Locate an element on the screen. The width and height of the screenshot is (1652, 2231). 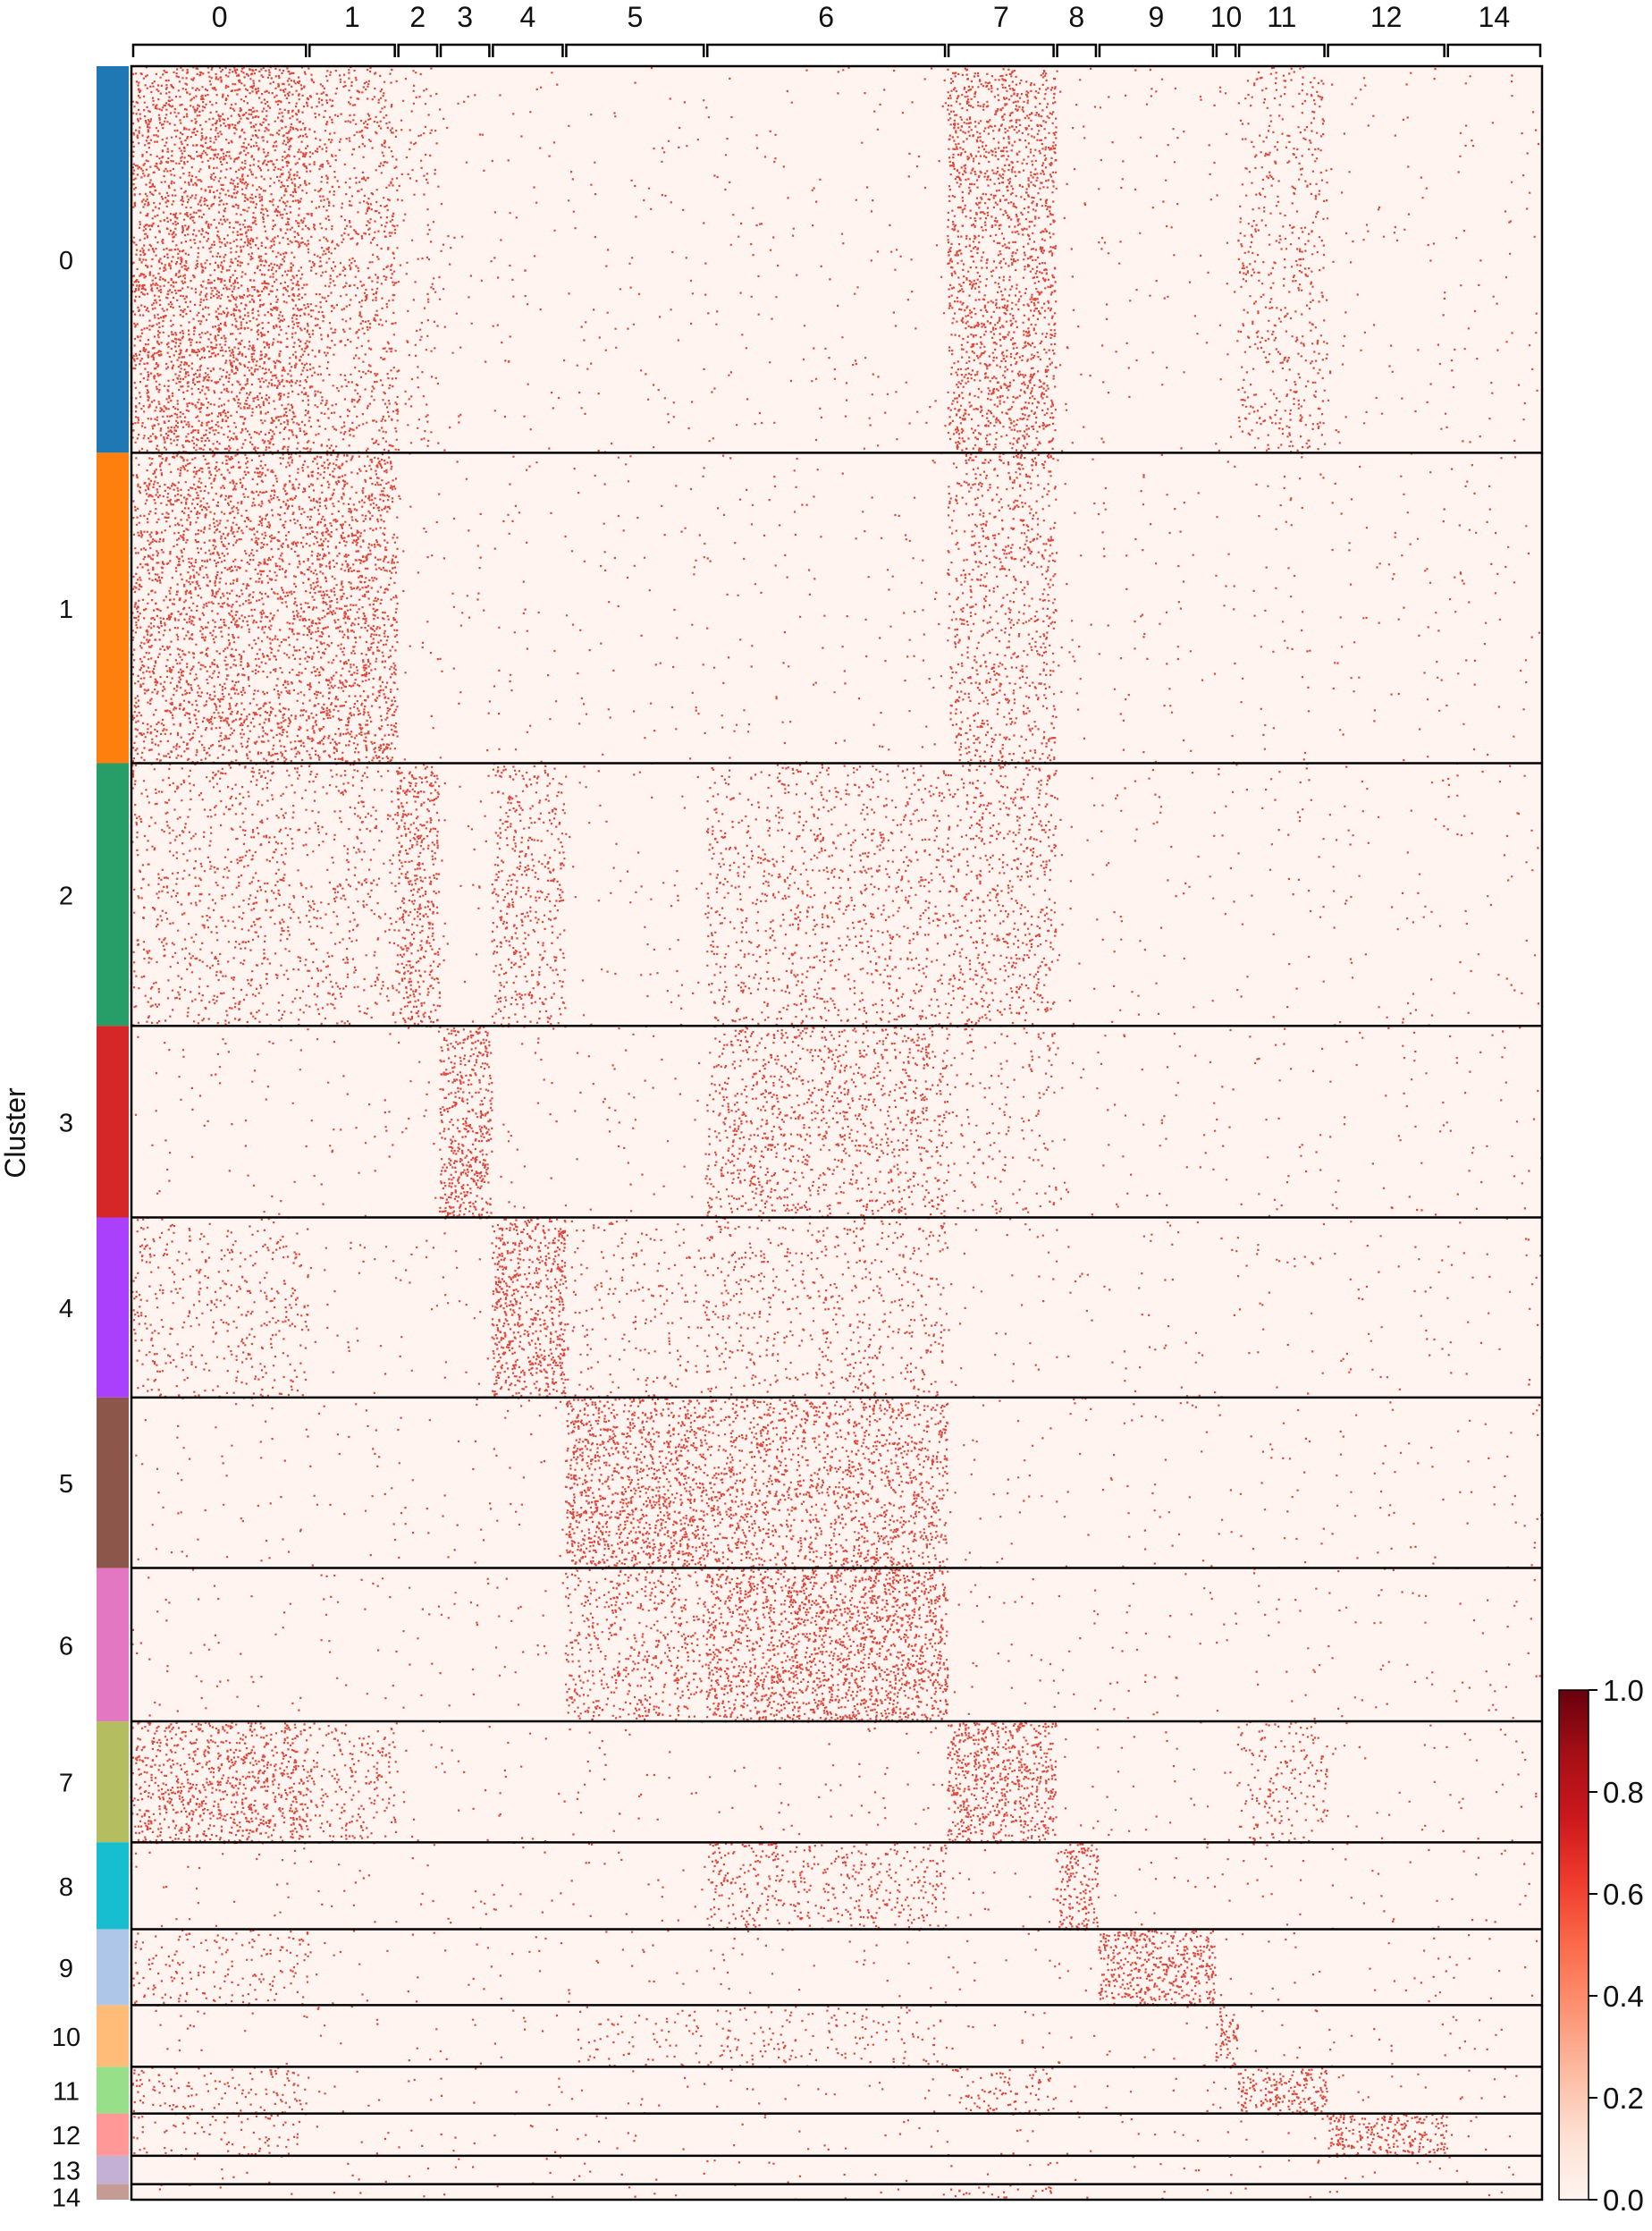
gene-group-label-5: 5 is located at coordinates (635, 17).